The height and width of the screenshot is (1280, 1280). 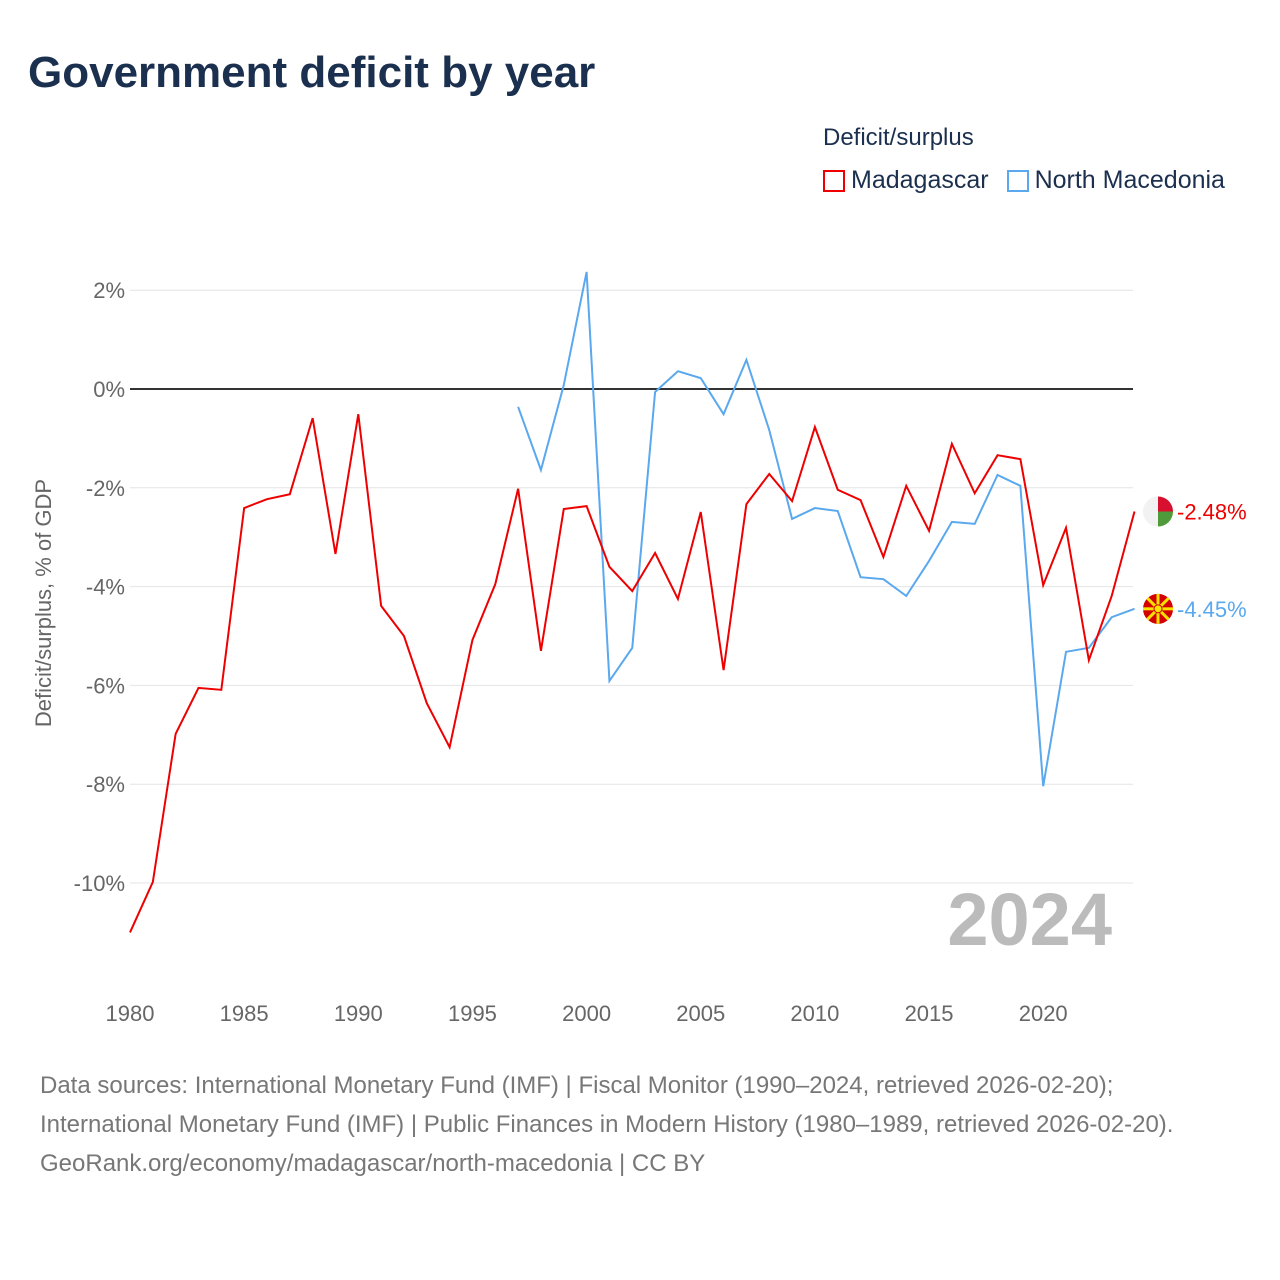 What do you see at coordinates (1212, 512) in the screenshot?
I see `end-value-label: -2.48%` at bounding box center [1212, 512].